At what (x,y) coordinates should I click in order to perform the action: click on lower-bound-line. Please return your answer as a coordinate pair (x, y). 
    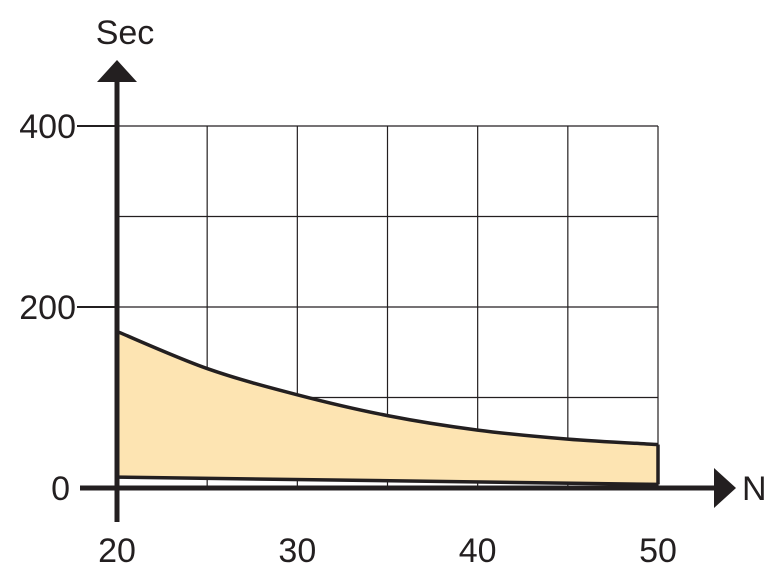
    Looking at the image, I should click on (387, 481).